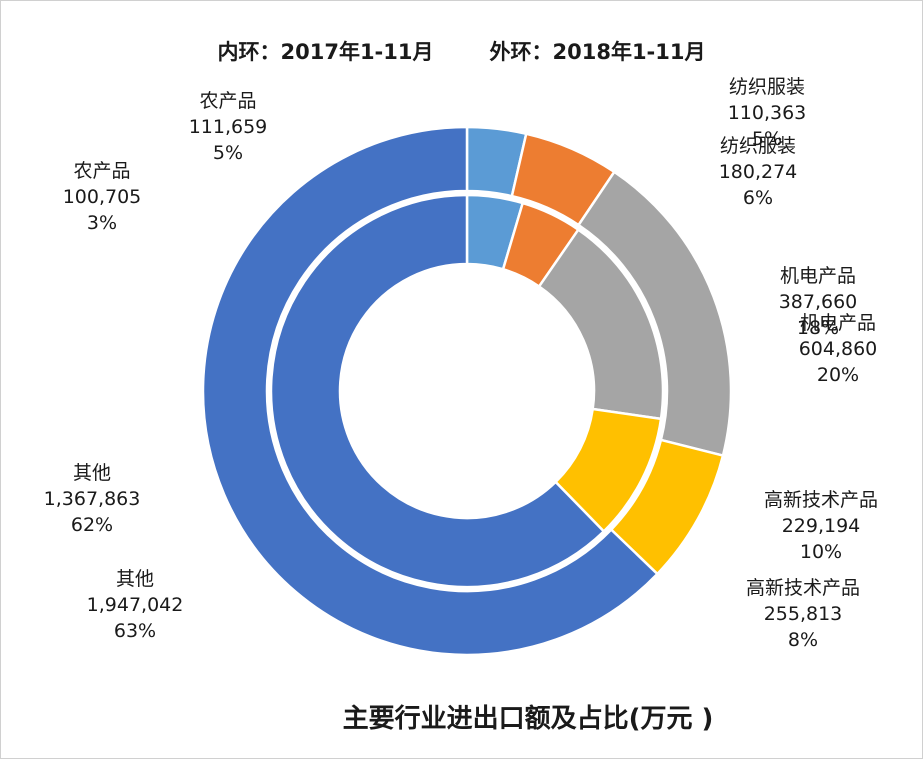 The width and height of the screenshot is (923, 759). I want to click on label-value: 387,660, so click(818, 302).